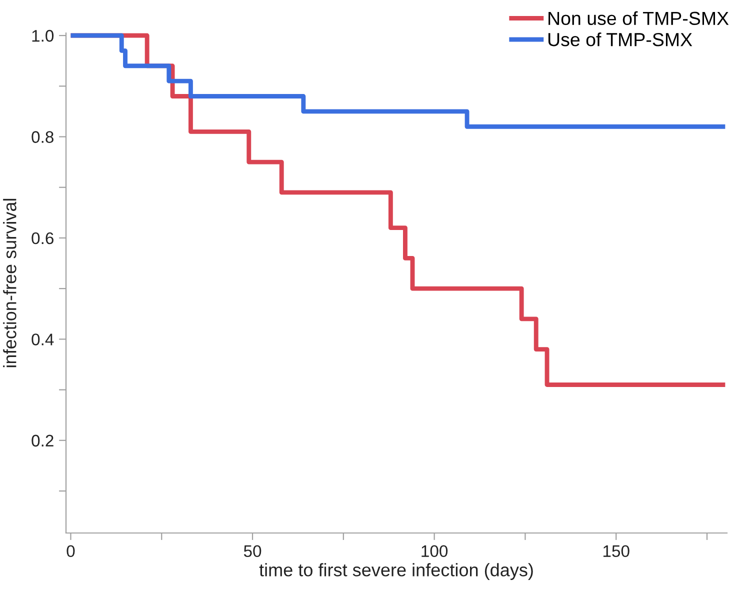 Image resolution: width=744 pixels, height=591 pixels. I want to click on x-tick-label: 50, so click(253, 551).